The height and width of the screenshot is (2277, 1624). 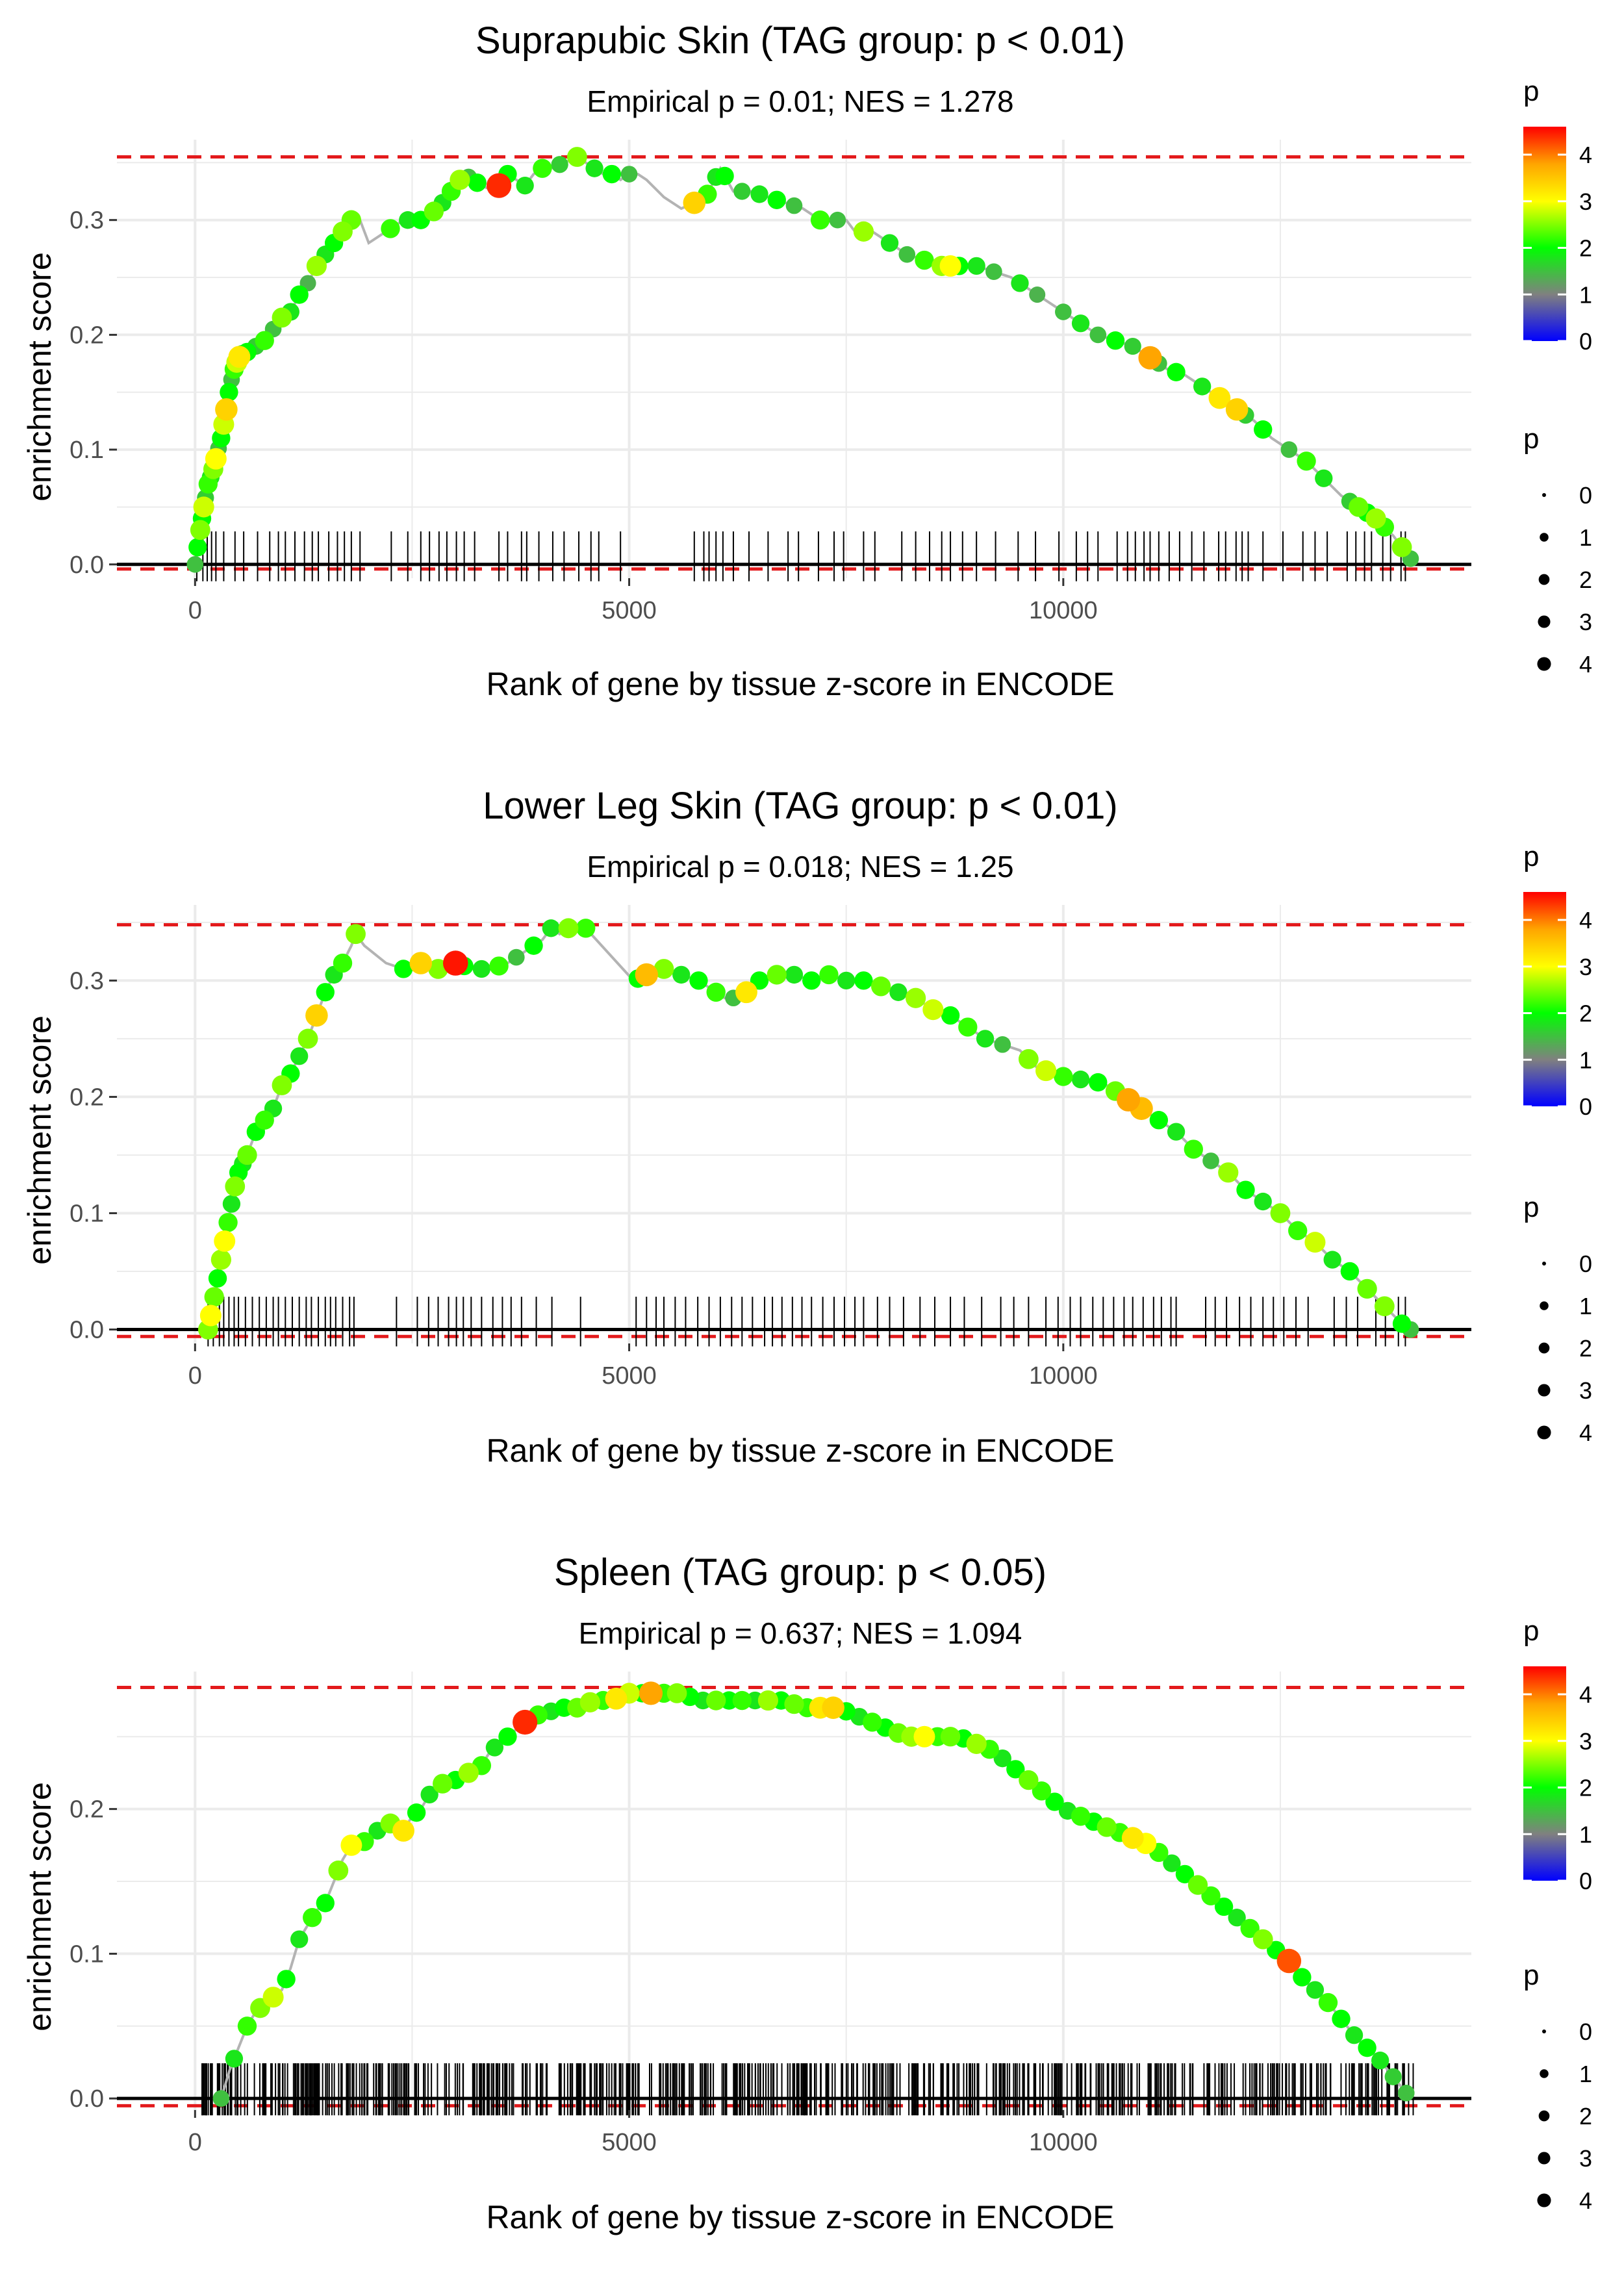 What do you see at coordinates (1531, 1207) in the screenshot?
I see `size-legend-title: p` at bounding box center [1531, 1207].